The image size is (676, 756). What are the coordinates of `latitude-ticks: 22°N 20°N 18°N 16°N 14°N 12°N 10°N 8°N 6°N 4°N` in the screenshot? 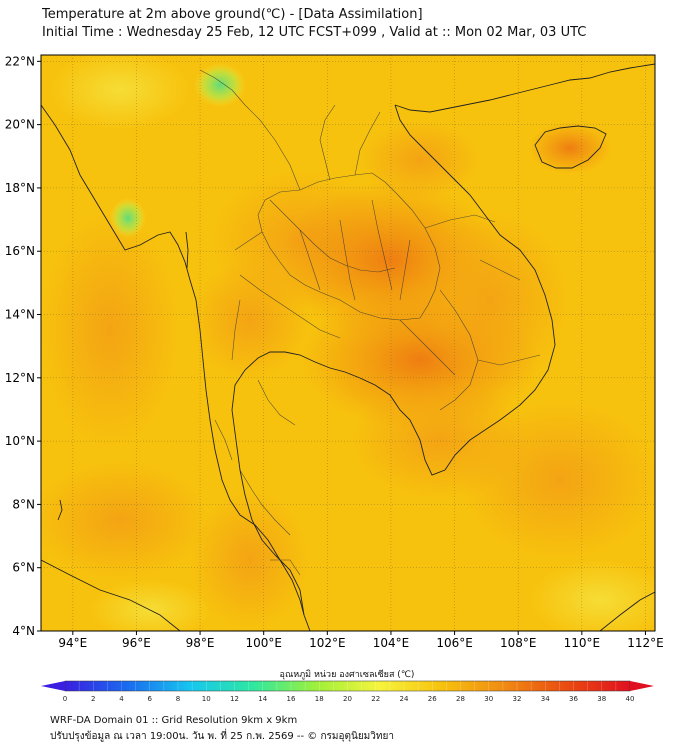 It's located at (23, 346).